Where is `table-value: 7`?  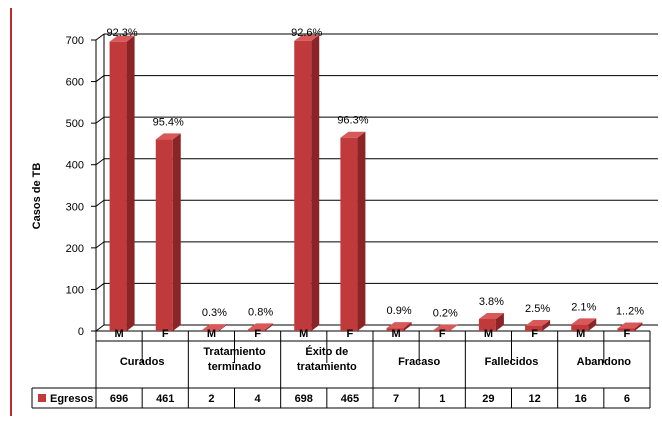 table-value: 7 is located at coordinates (396, 399).